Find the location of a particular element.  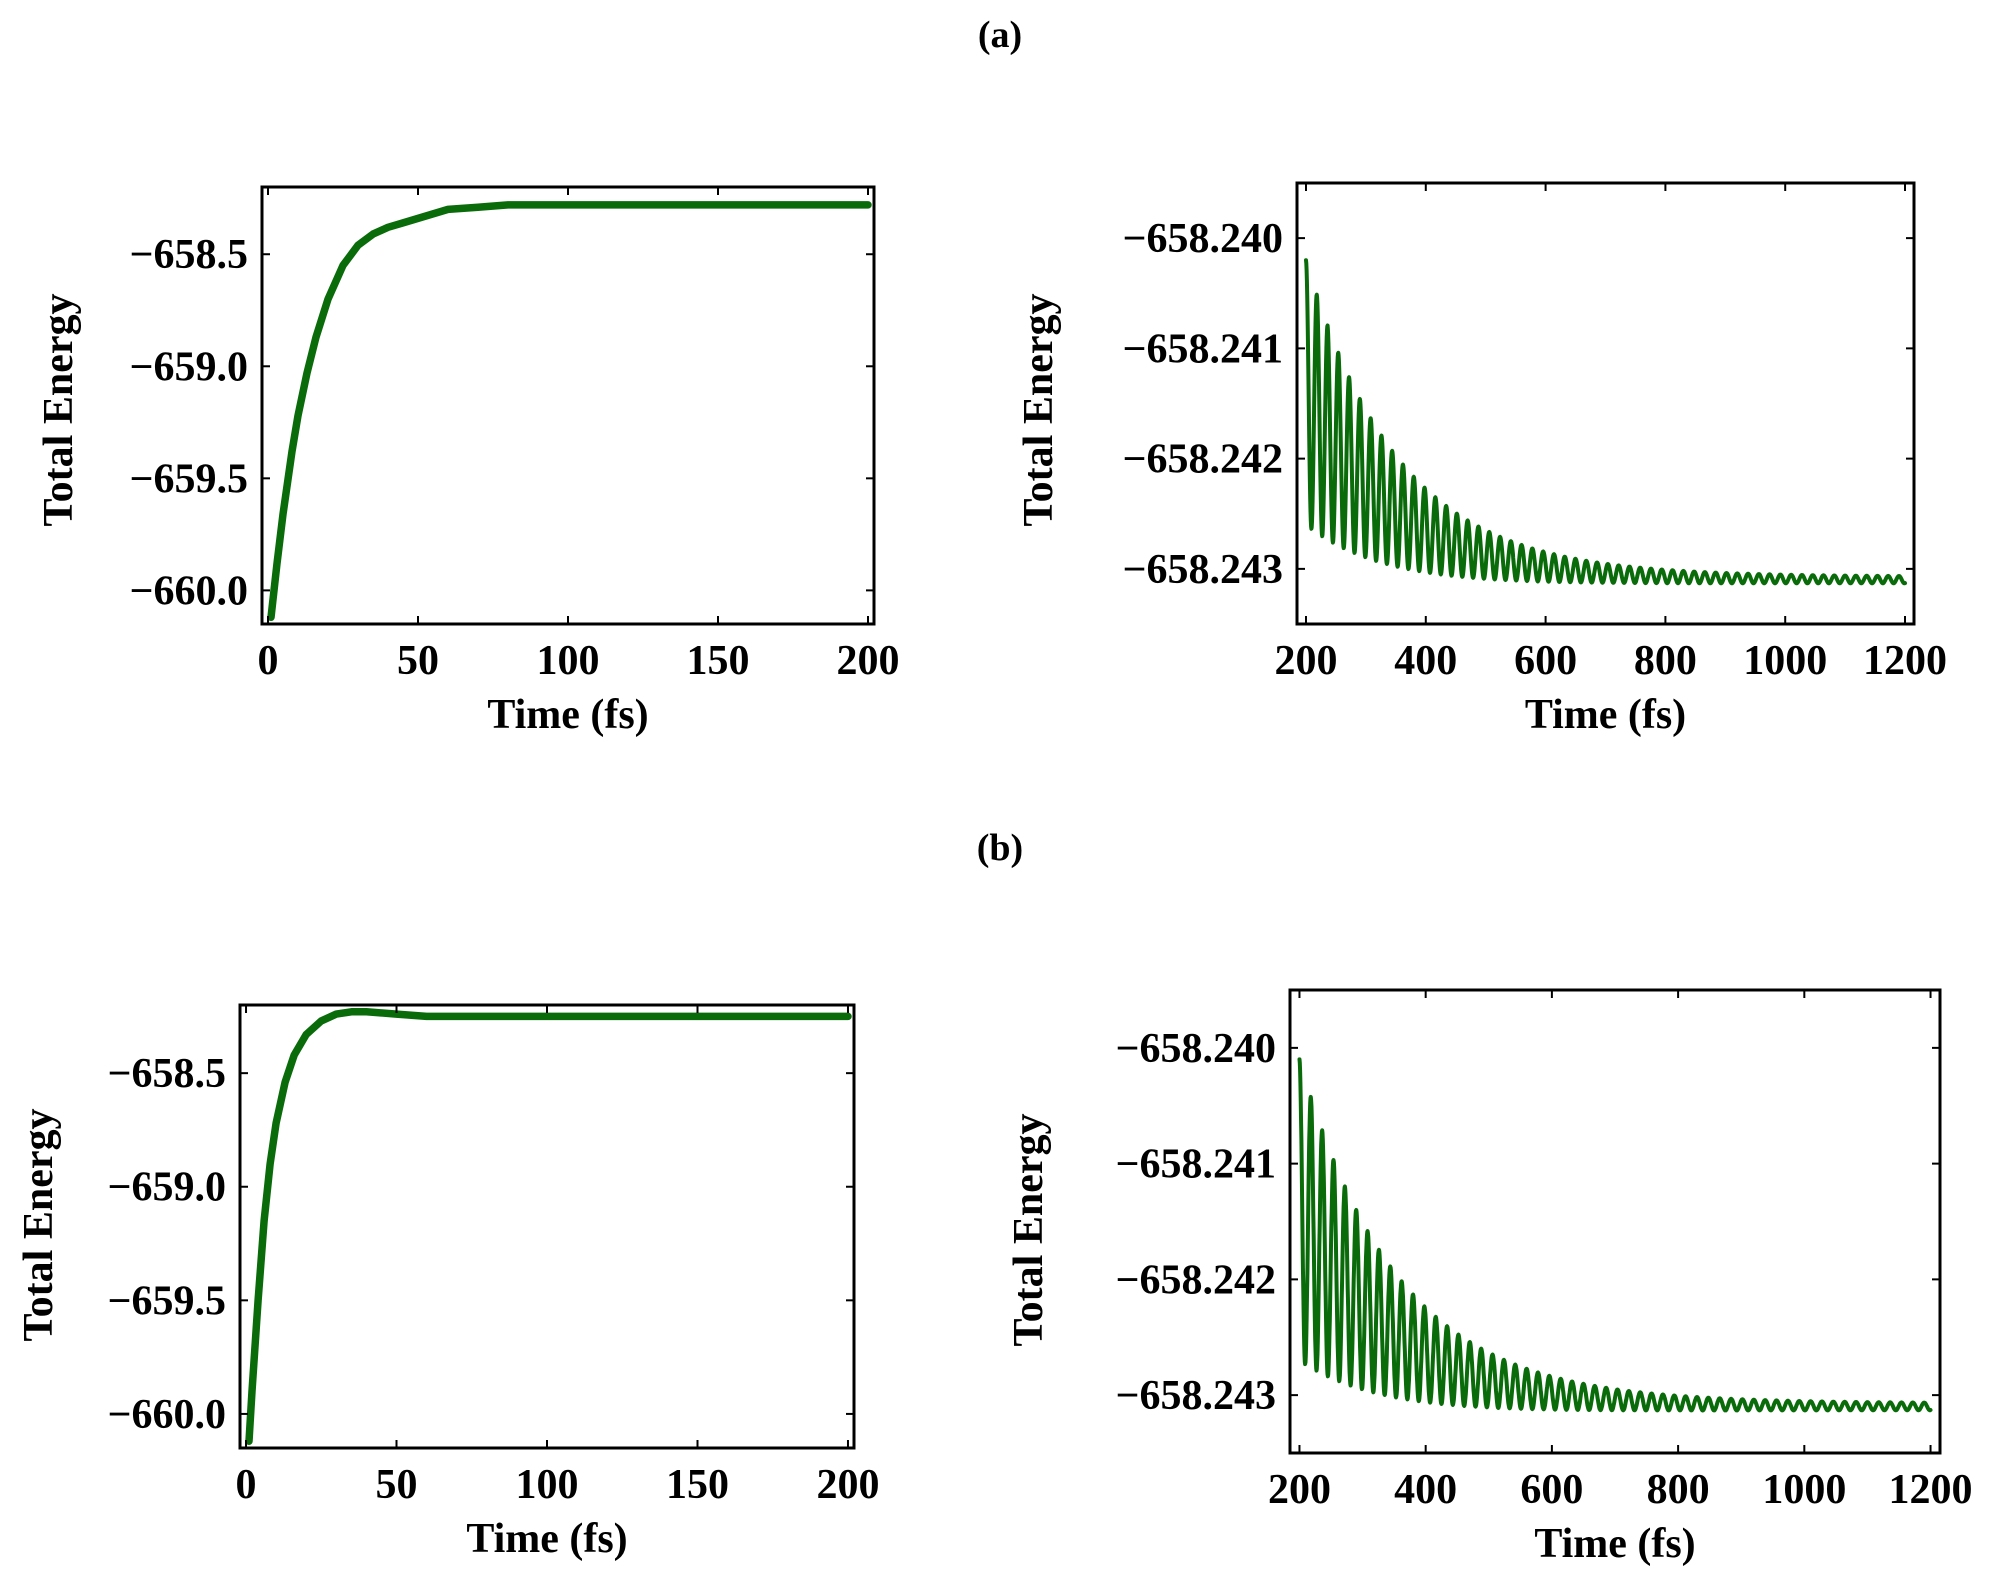

panel-label-b: (b) is located at coordinates (1000, 848).